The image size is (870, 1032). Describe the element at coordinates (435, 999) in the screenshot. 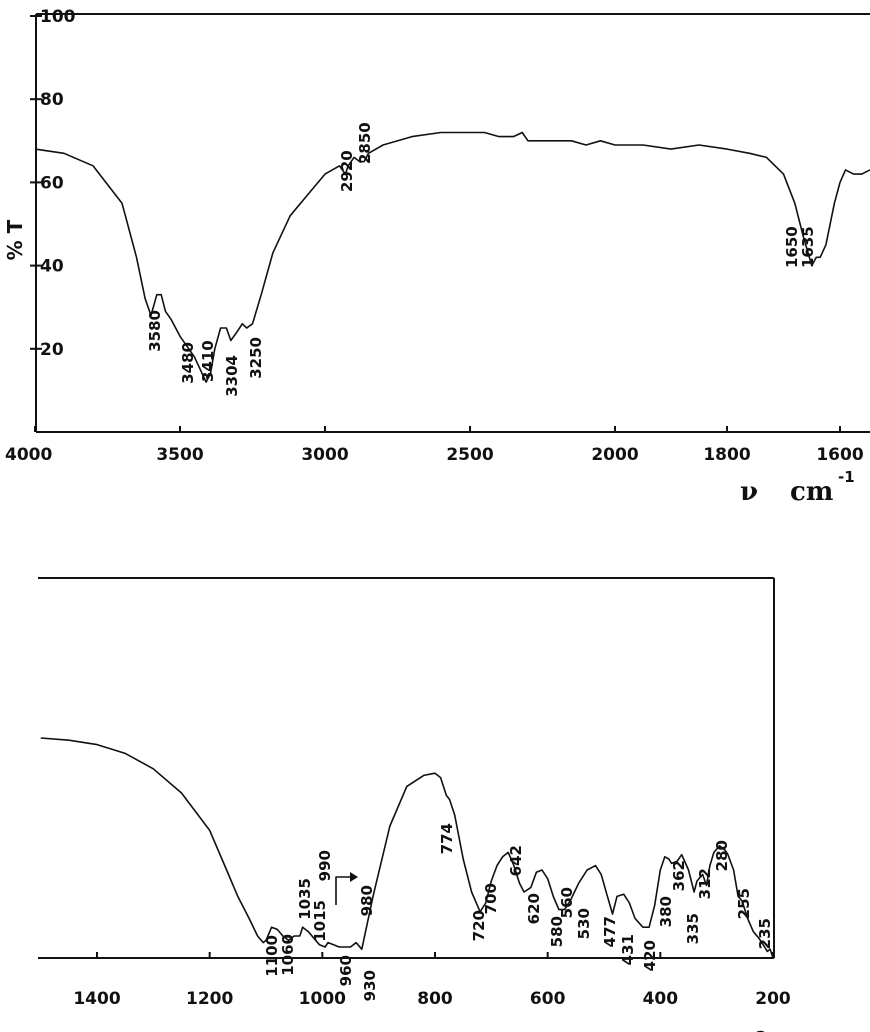

I see `x-tick-label: 800` at that location.